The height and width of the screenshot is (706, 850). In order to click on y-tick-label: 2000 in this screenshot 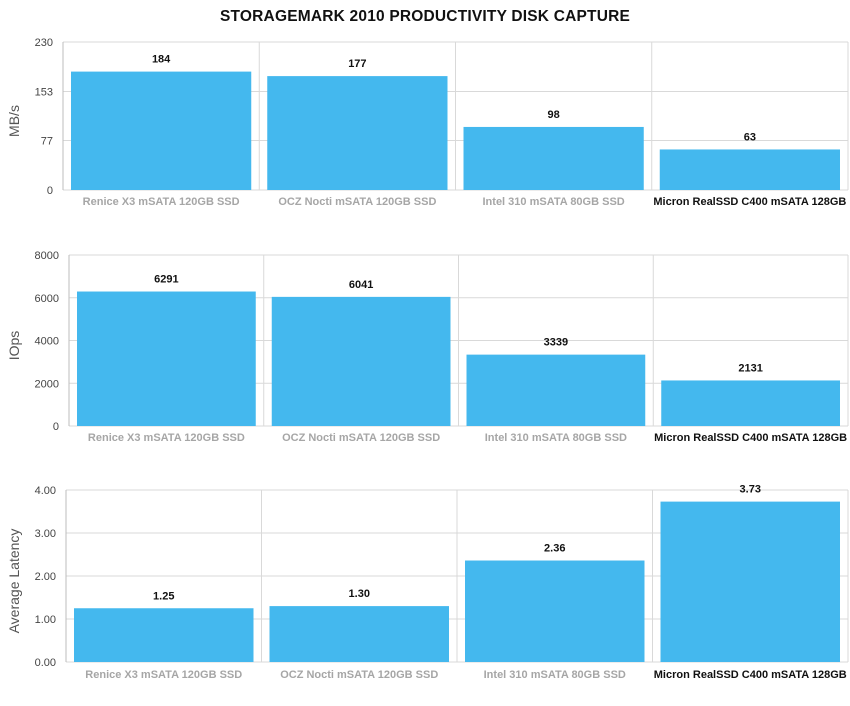, I will do `click(47, 384)`.